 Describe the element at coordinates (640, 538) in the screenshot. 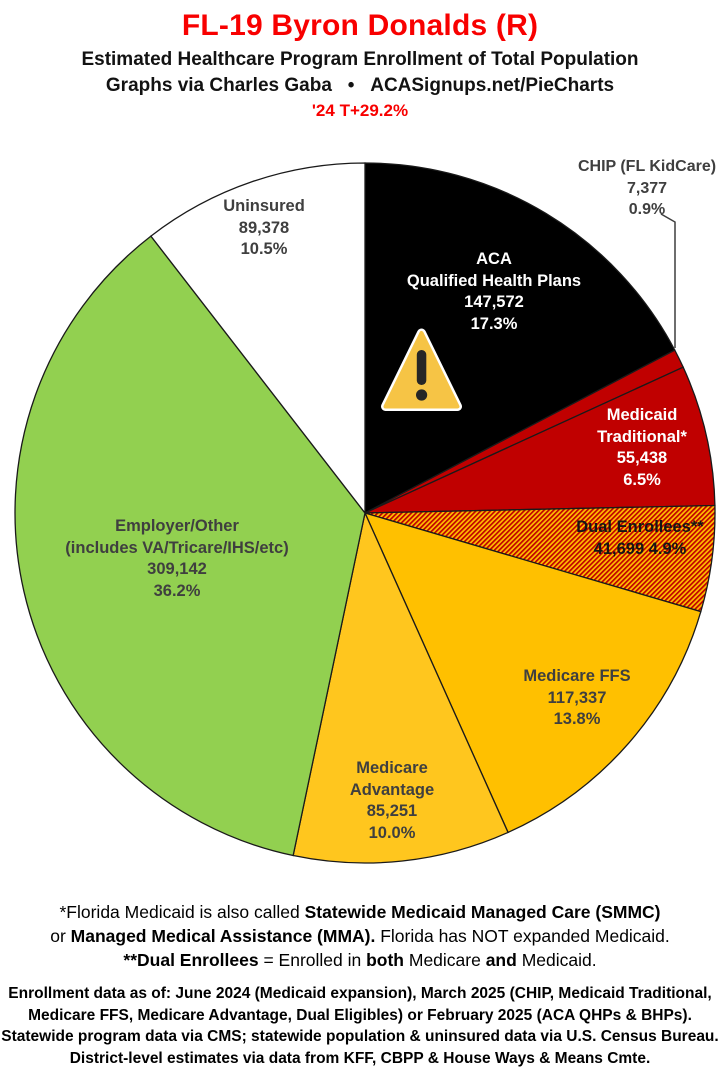

I see `label-dual-enrollees: Dual Enrollees** 41,699 4.9%` at that location.